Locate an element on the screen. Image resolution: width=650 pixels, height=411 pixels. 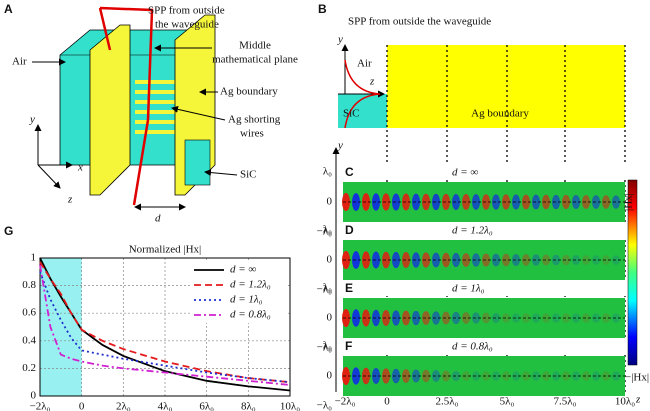
legend-box is located at coordinates (238, 292).